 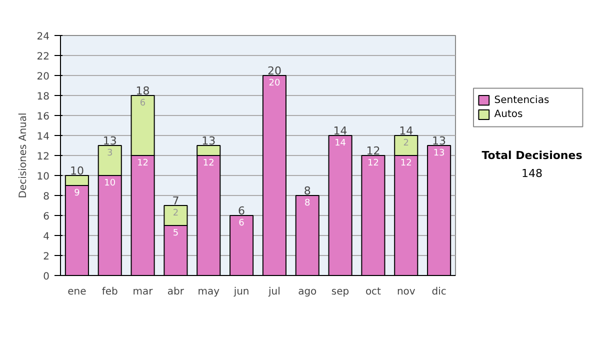 I want to click on x-tick-label: ene, so click(x=77, y=292).